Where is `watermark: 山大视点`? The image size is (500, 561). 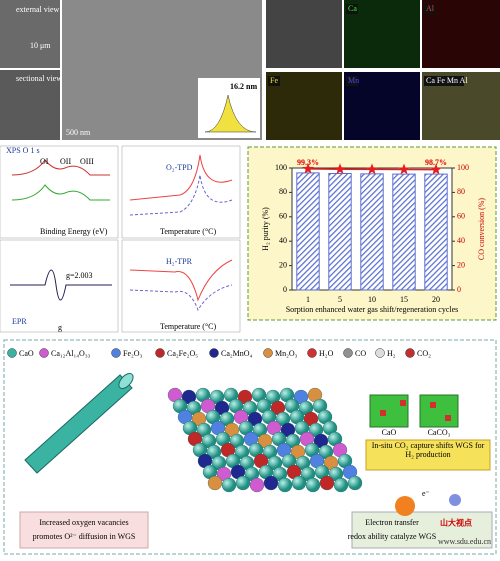 watermark: 山大视点 is located at coordinates (456, 523).